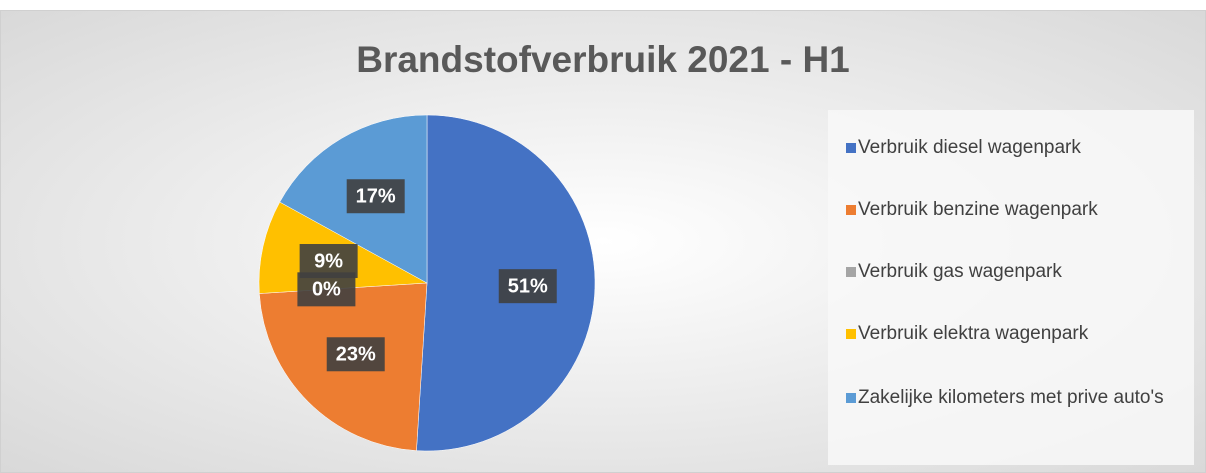 Image resolution: width=1206 pixels, height=473 pixels. I want to click on data-label: 51%, so click(527, 286).